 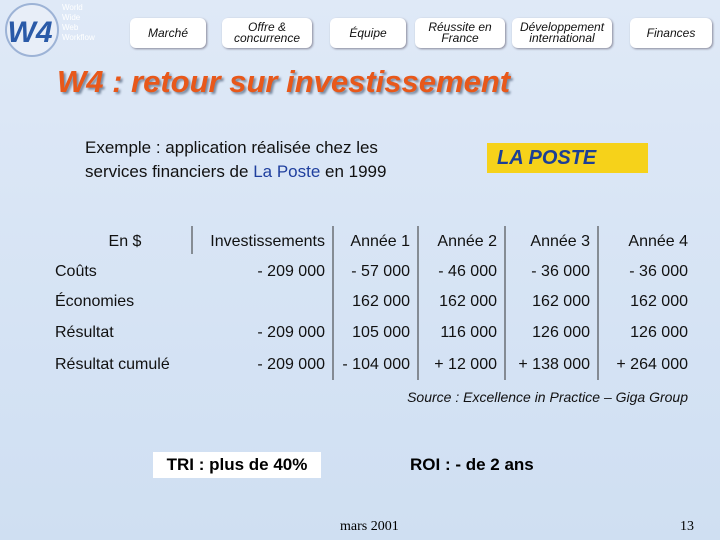 What do you see at coordinates (567, 158) in the screenshot?
I see `partner-logo: LA POSTE` at bounding box center [567, 158].